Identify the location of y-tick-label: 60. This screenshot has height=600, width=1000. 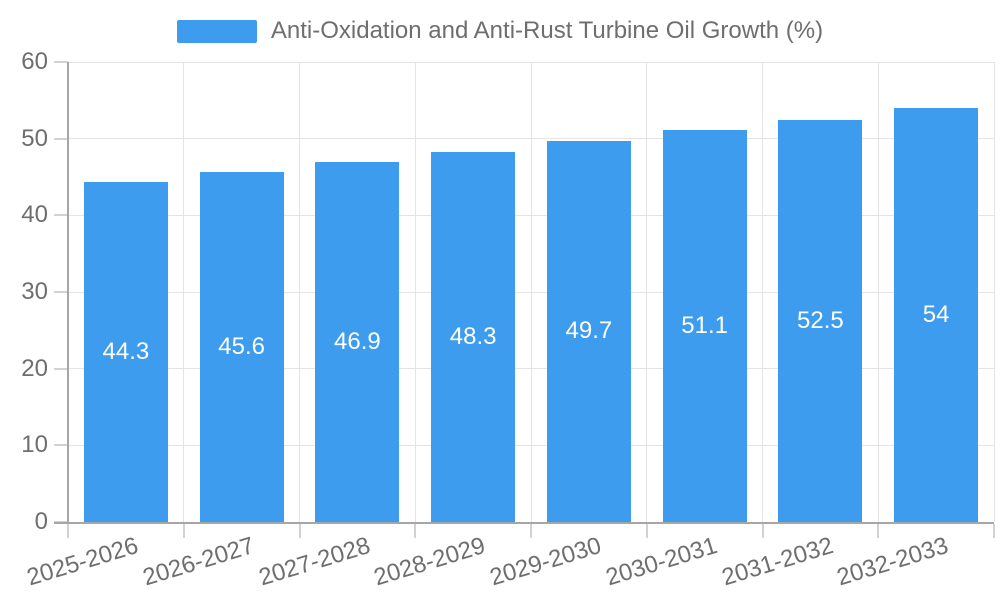
(34, 61).